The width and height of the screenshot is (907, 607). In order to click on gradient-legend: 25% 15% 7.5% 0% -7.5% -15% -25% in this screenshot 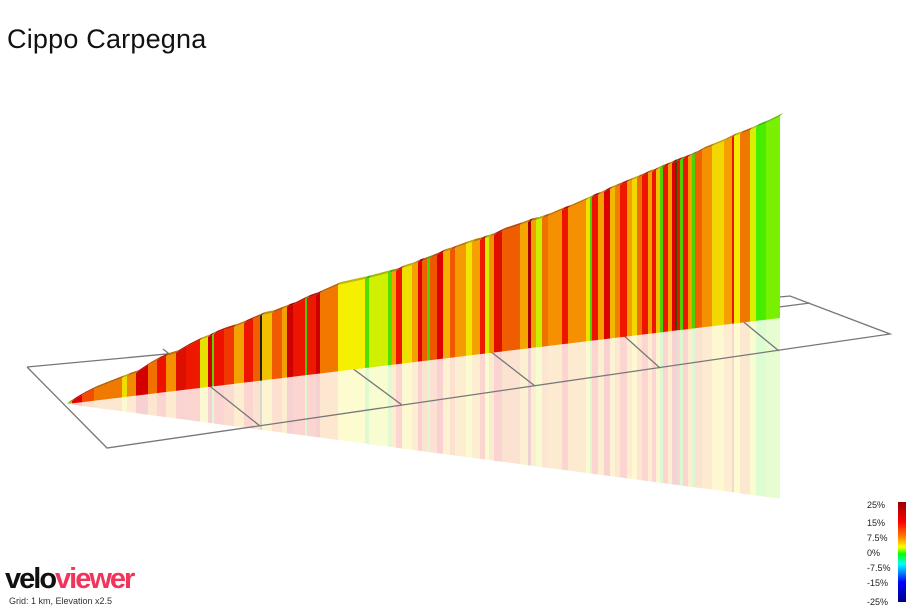, I will do `click(884, 552)`.